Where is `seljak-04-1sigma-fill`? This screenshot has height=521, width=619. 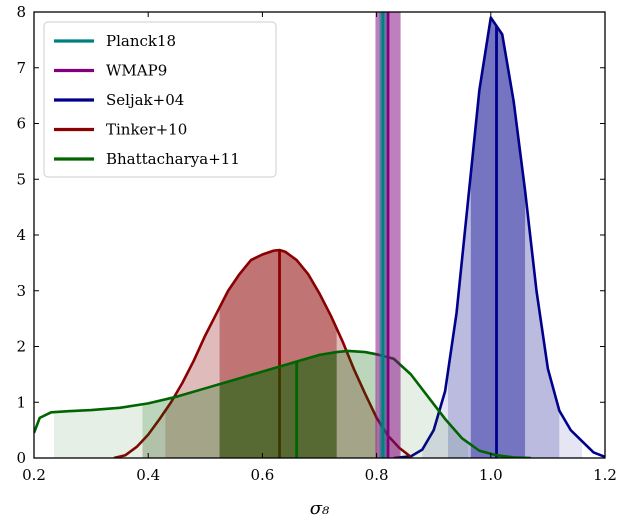 seljak-04-1sigma-fill is located at coordinates (498, 237).